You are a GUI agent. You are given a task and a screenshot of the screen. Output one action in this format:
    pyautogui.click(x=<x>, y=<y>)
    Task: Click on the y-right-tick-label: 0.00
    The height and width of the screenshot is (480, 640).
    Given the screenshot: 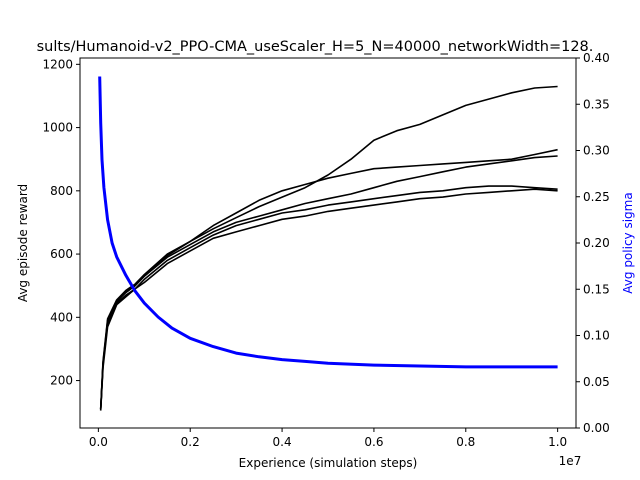 What is the action you would take?
    pyautogui.click(x=596, y=428)
    